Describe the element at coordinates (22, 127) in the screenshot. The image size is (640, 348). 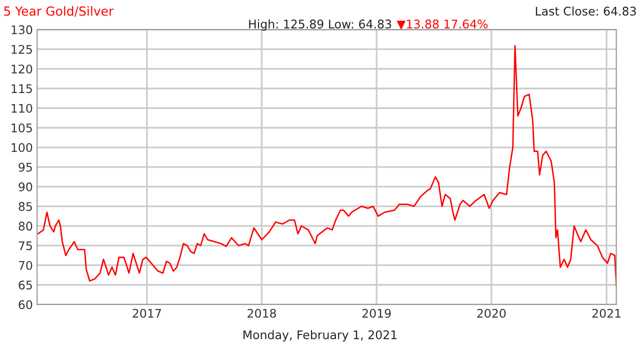
I see `y-tick-label: 105` at that location.